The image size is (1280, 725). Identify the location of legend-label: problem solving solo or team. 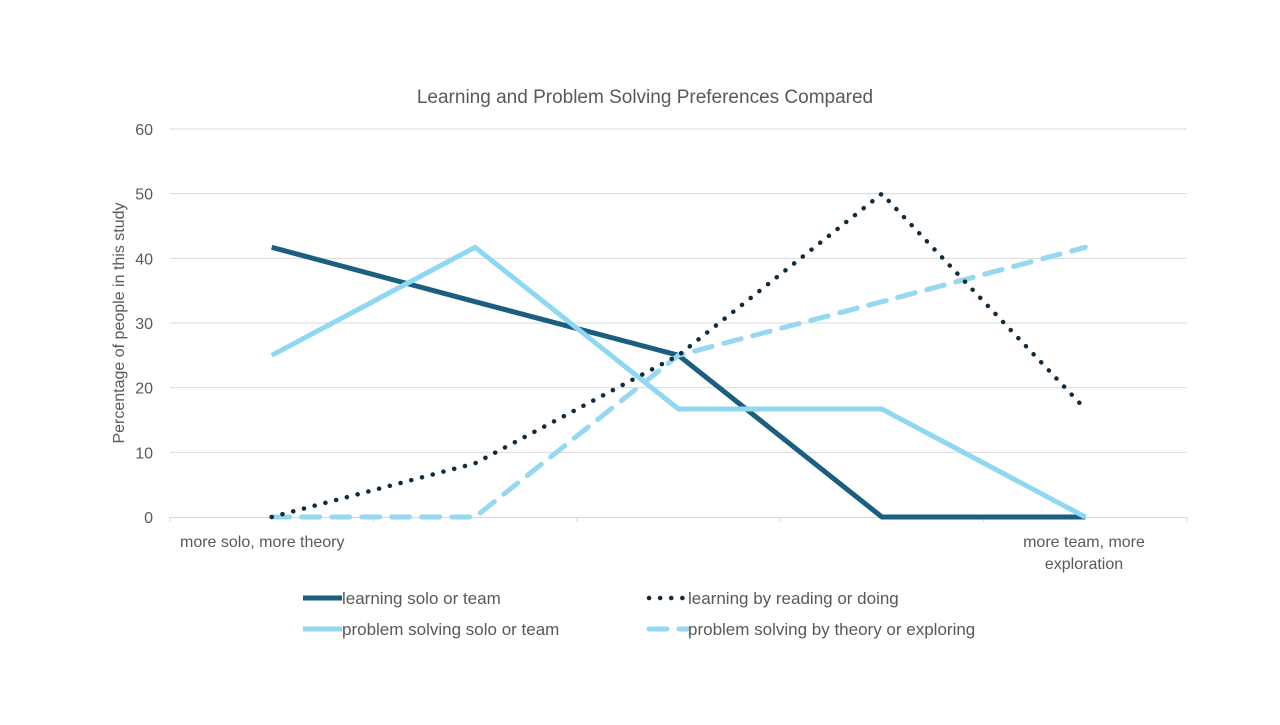
(450, 629).